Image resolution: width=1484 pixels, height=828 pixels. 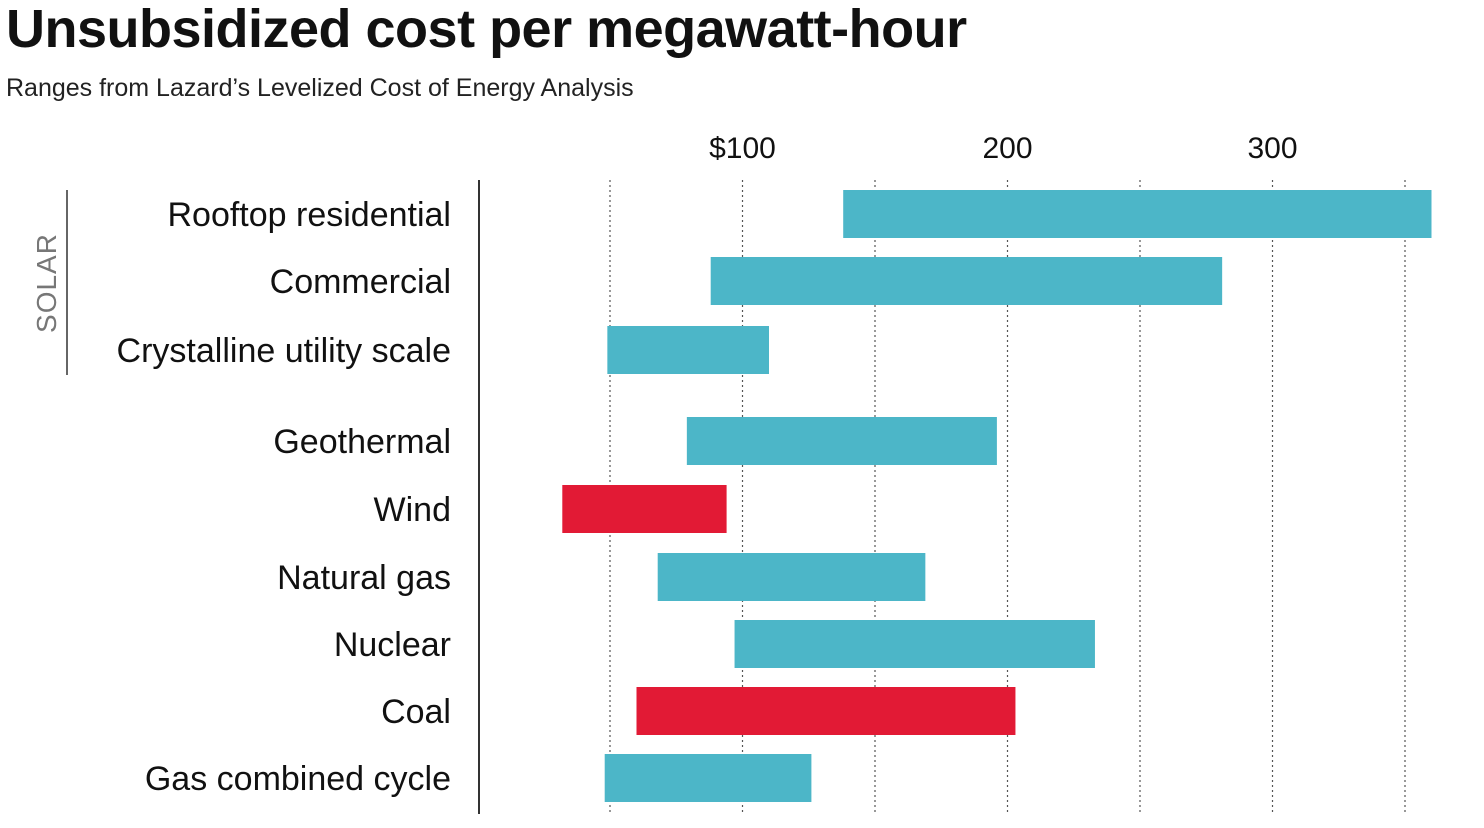 What do you see at coordinates (966, 281) in the screenshot?
I see `bar-commercial` at bounding box center [966, 281].